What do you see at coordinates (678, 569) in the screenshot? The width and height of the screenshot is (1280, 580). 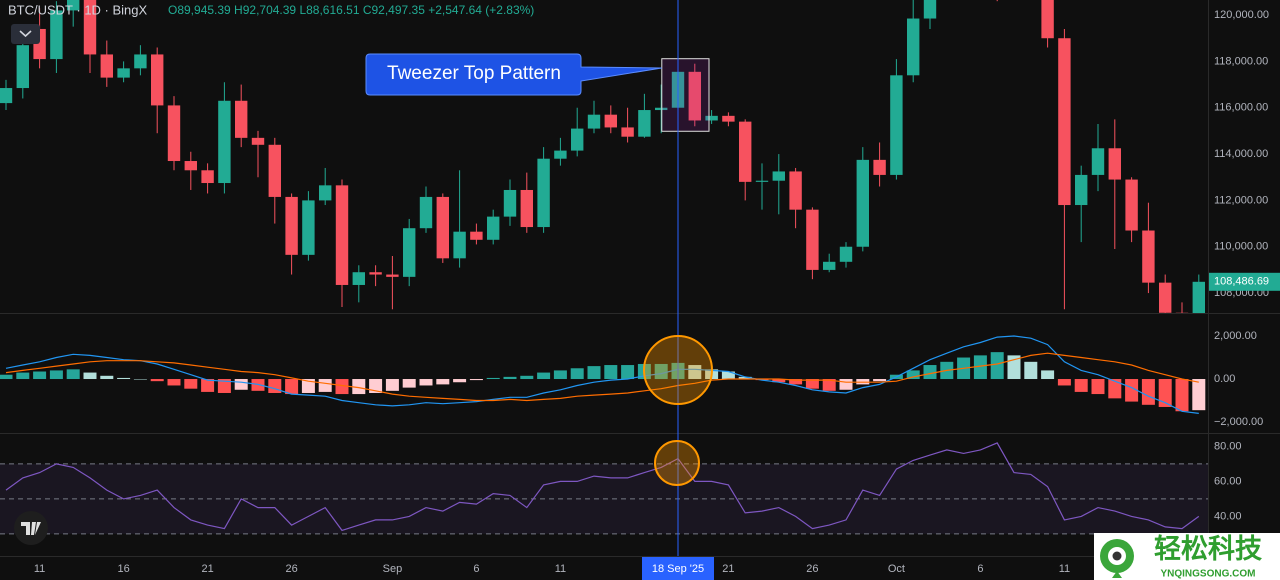 I see `crosshair-date-label: 18 Sep '25` at bounding box center [678, 569].